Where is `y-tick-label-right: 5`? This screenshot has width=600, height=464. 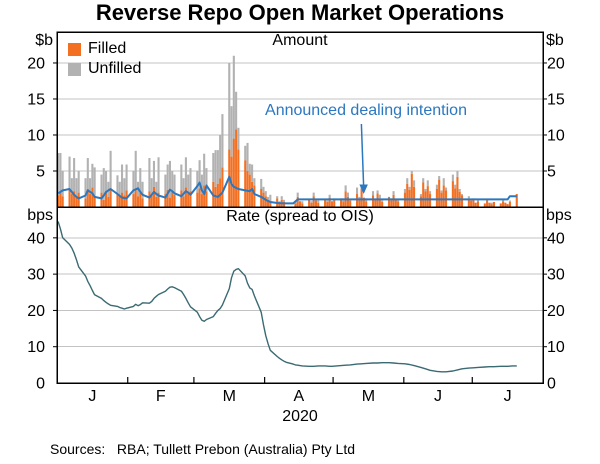
y-tick-label-right: 5 is located at coordinates (551, 171).